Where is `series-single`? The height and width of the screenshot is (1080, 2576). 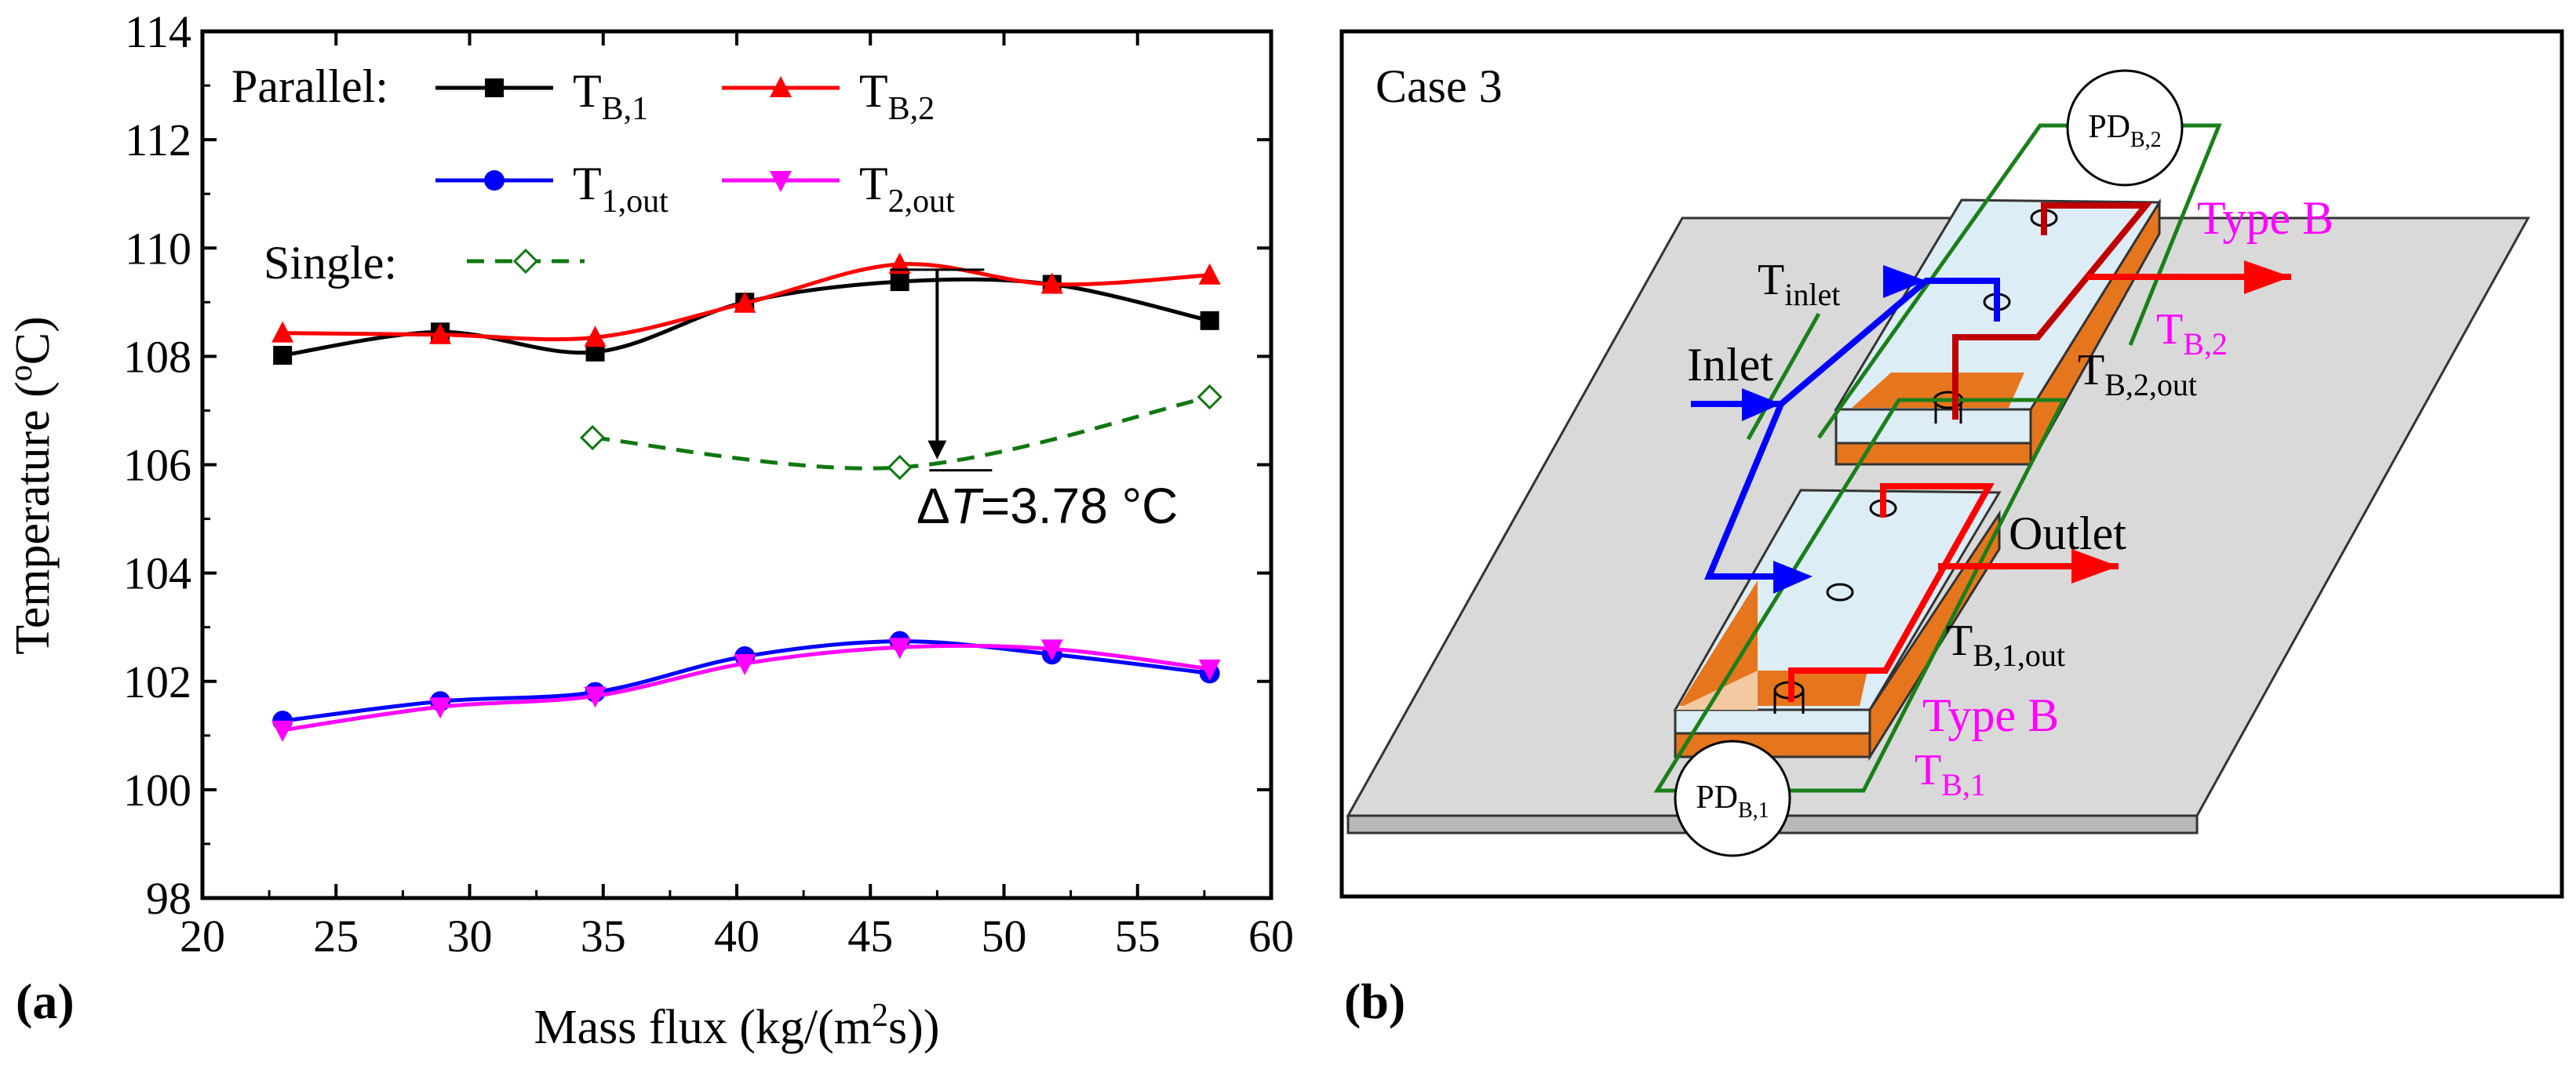
series-single is located at coordinates (901, 432).